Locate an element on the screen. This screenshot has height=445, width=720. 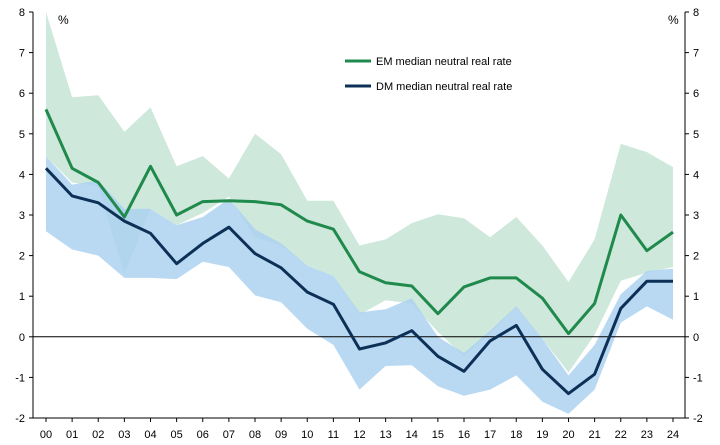
y-tick-label-right: 8 is located at coordinates (696, 13).